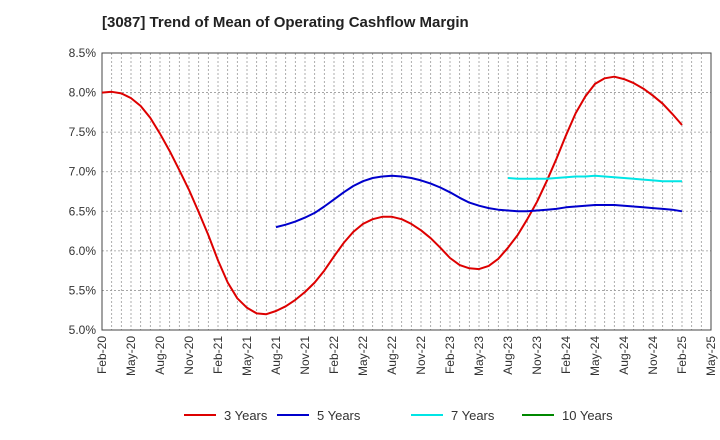 The image size is (720, 440). What do you see at coordinates (594, 178) in the screenshot?
I see `series-line-7-years` at bounding box center [594, 178].